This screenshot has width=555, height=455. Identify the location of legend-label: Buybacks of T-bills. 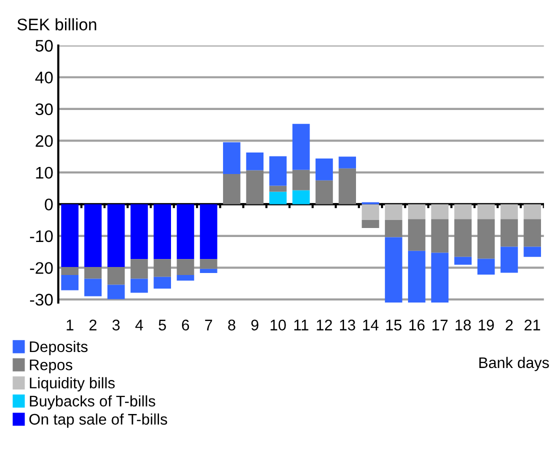
(93, 402).